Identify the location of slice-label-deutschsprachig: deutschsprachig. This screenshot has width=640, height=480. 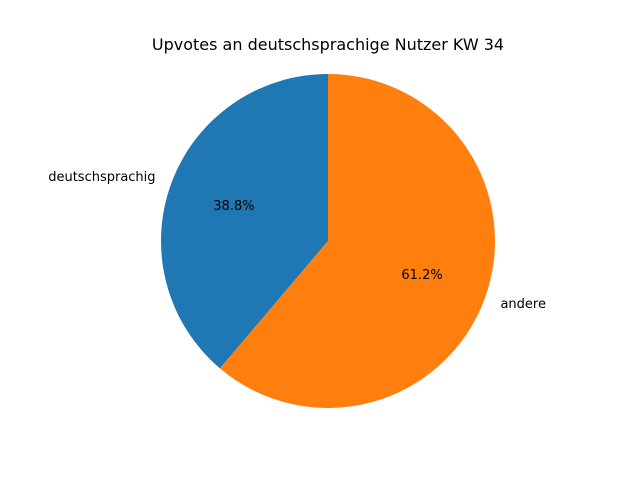
(101, 177).